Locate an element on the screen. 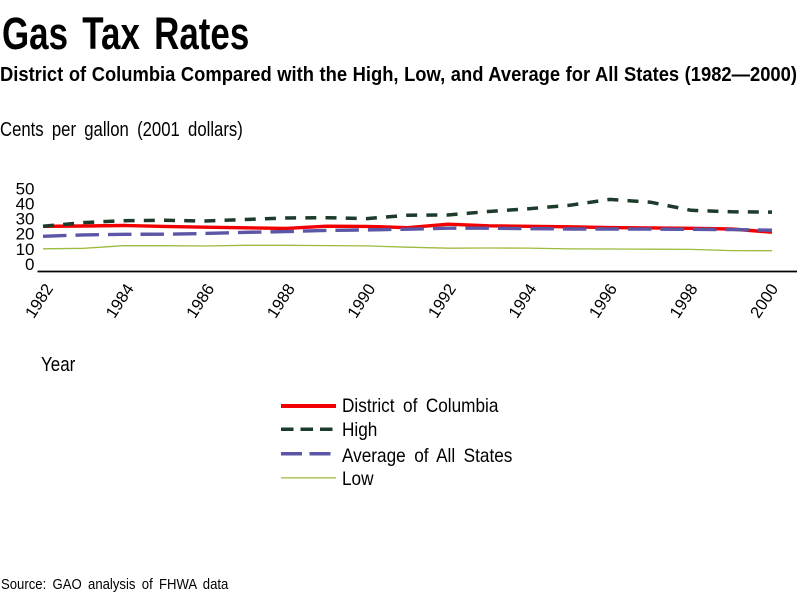  svg-text: 0 is located at coordinates (29, 264).